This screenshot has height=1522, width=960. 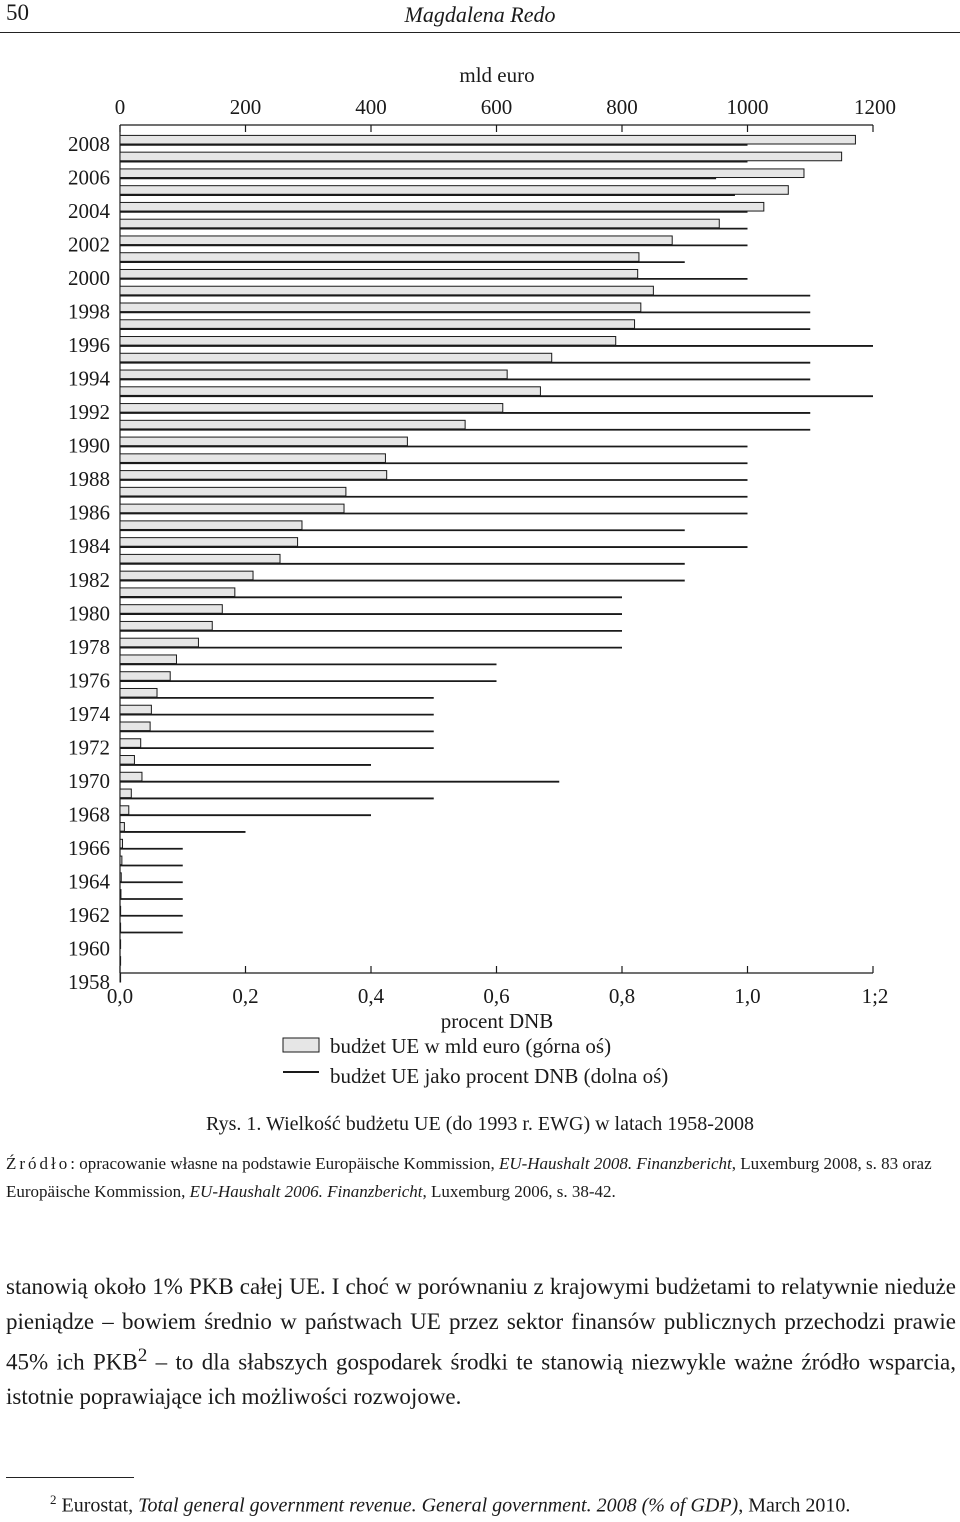 I want to click on bar-1984, so click(x=209, y=542).